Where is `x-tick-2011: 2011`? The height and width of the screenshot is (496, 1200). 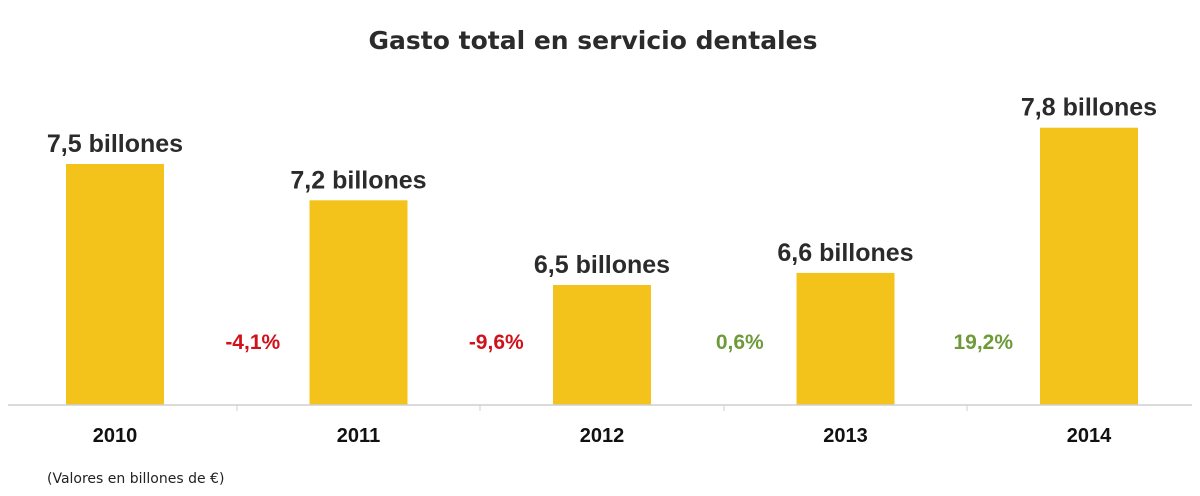 x-tick-2011: 2011 is located at coordinates (358, 436).